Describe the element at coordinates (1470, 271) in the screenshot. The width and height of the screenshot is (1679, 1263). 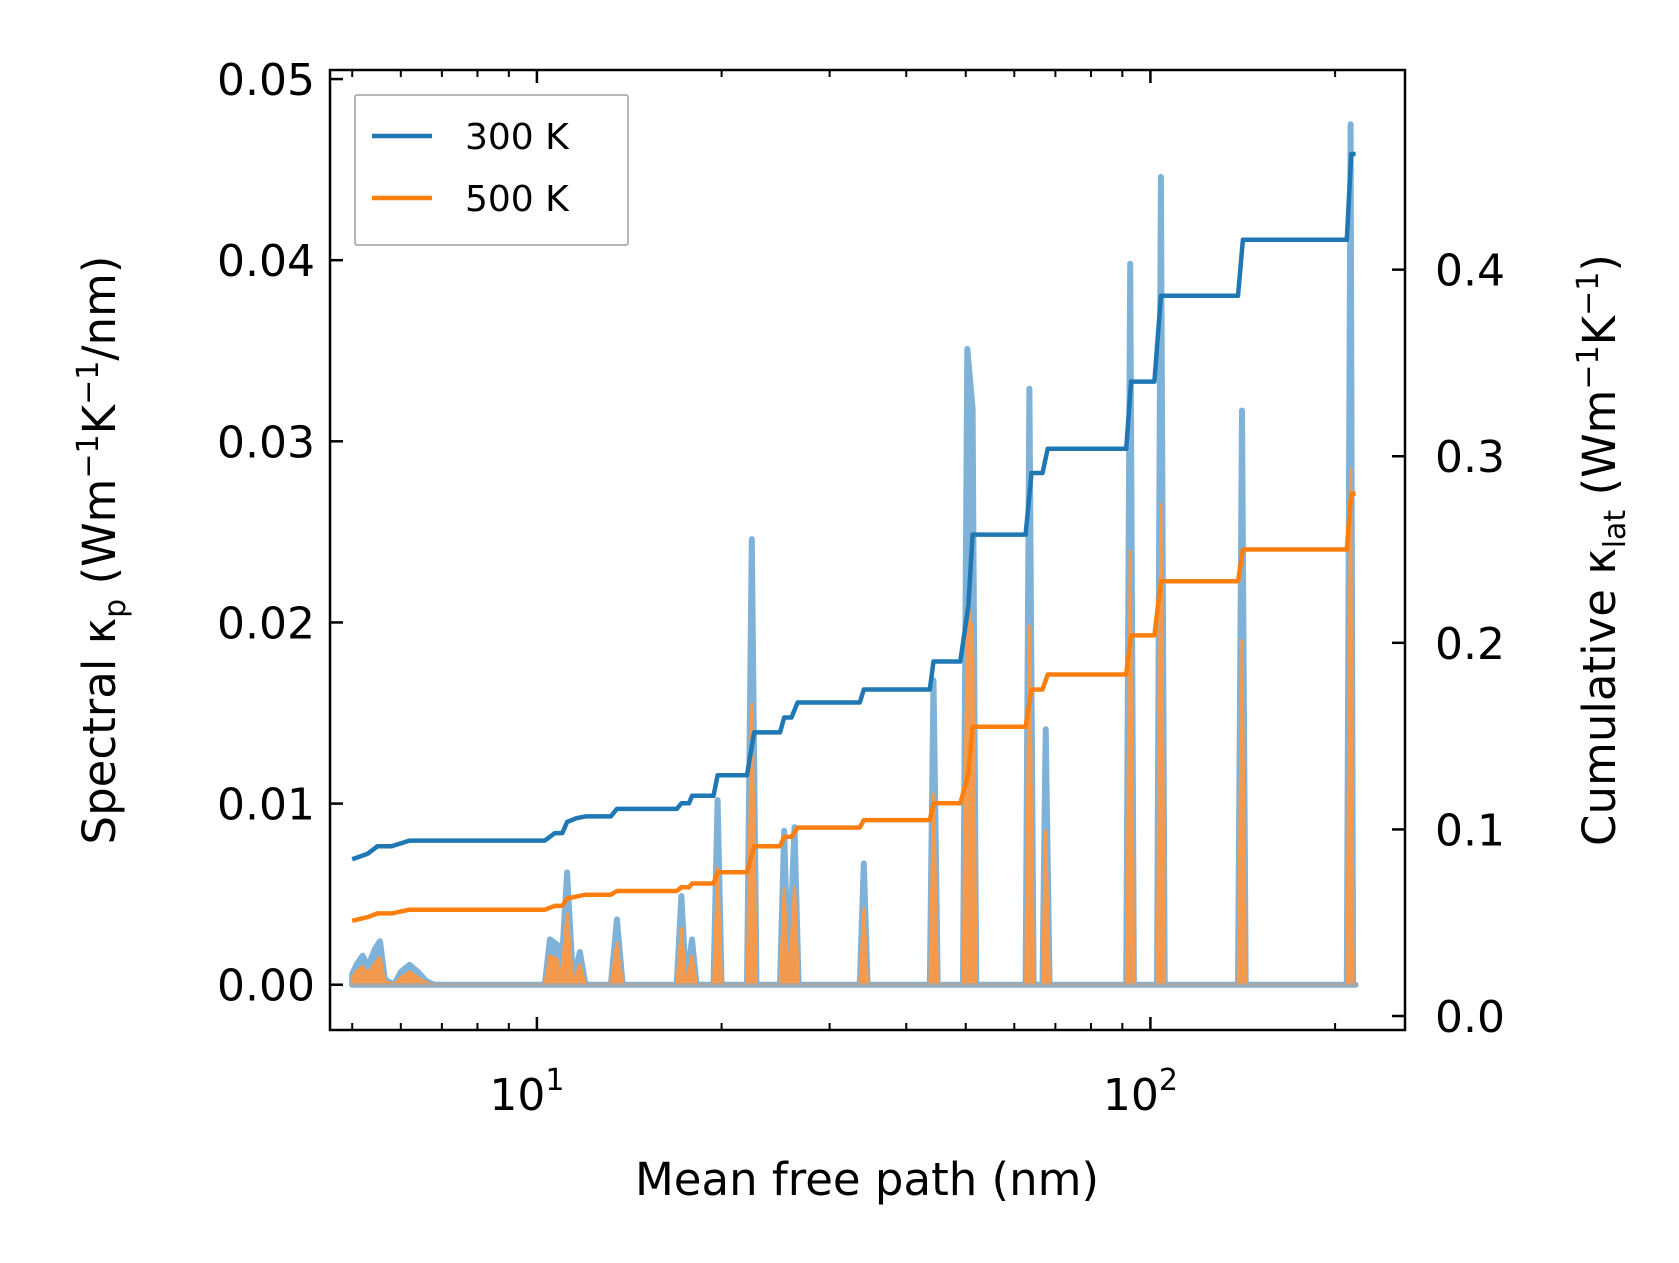
I see `right-y-tick-label: 0.4` at that location.